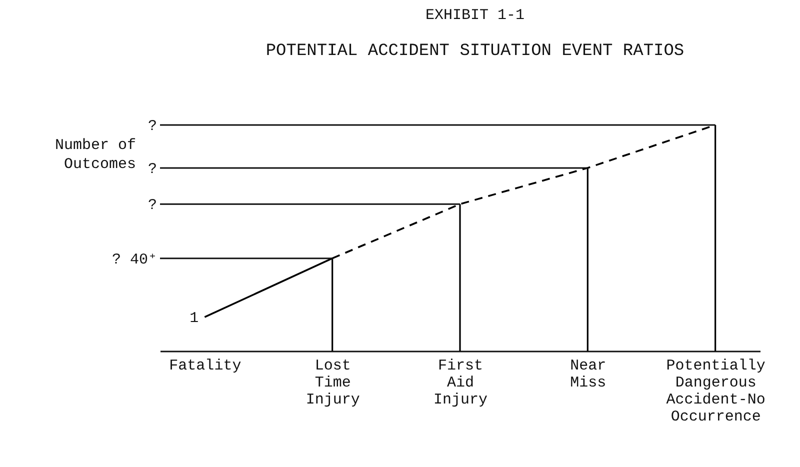  I want to click on ref-line-label: ? 40⁺, so click(134, 259).